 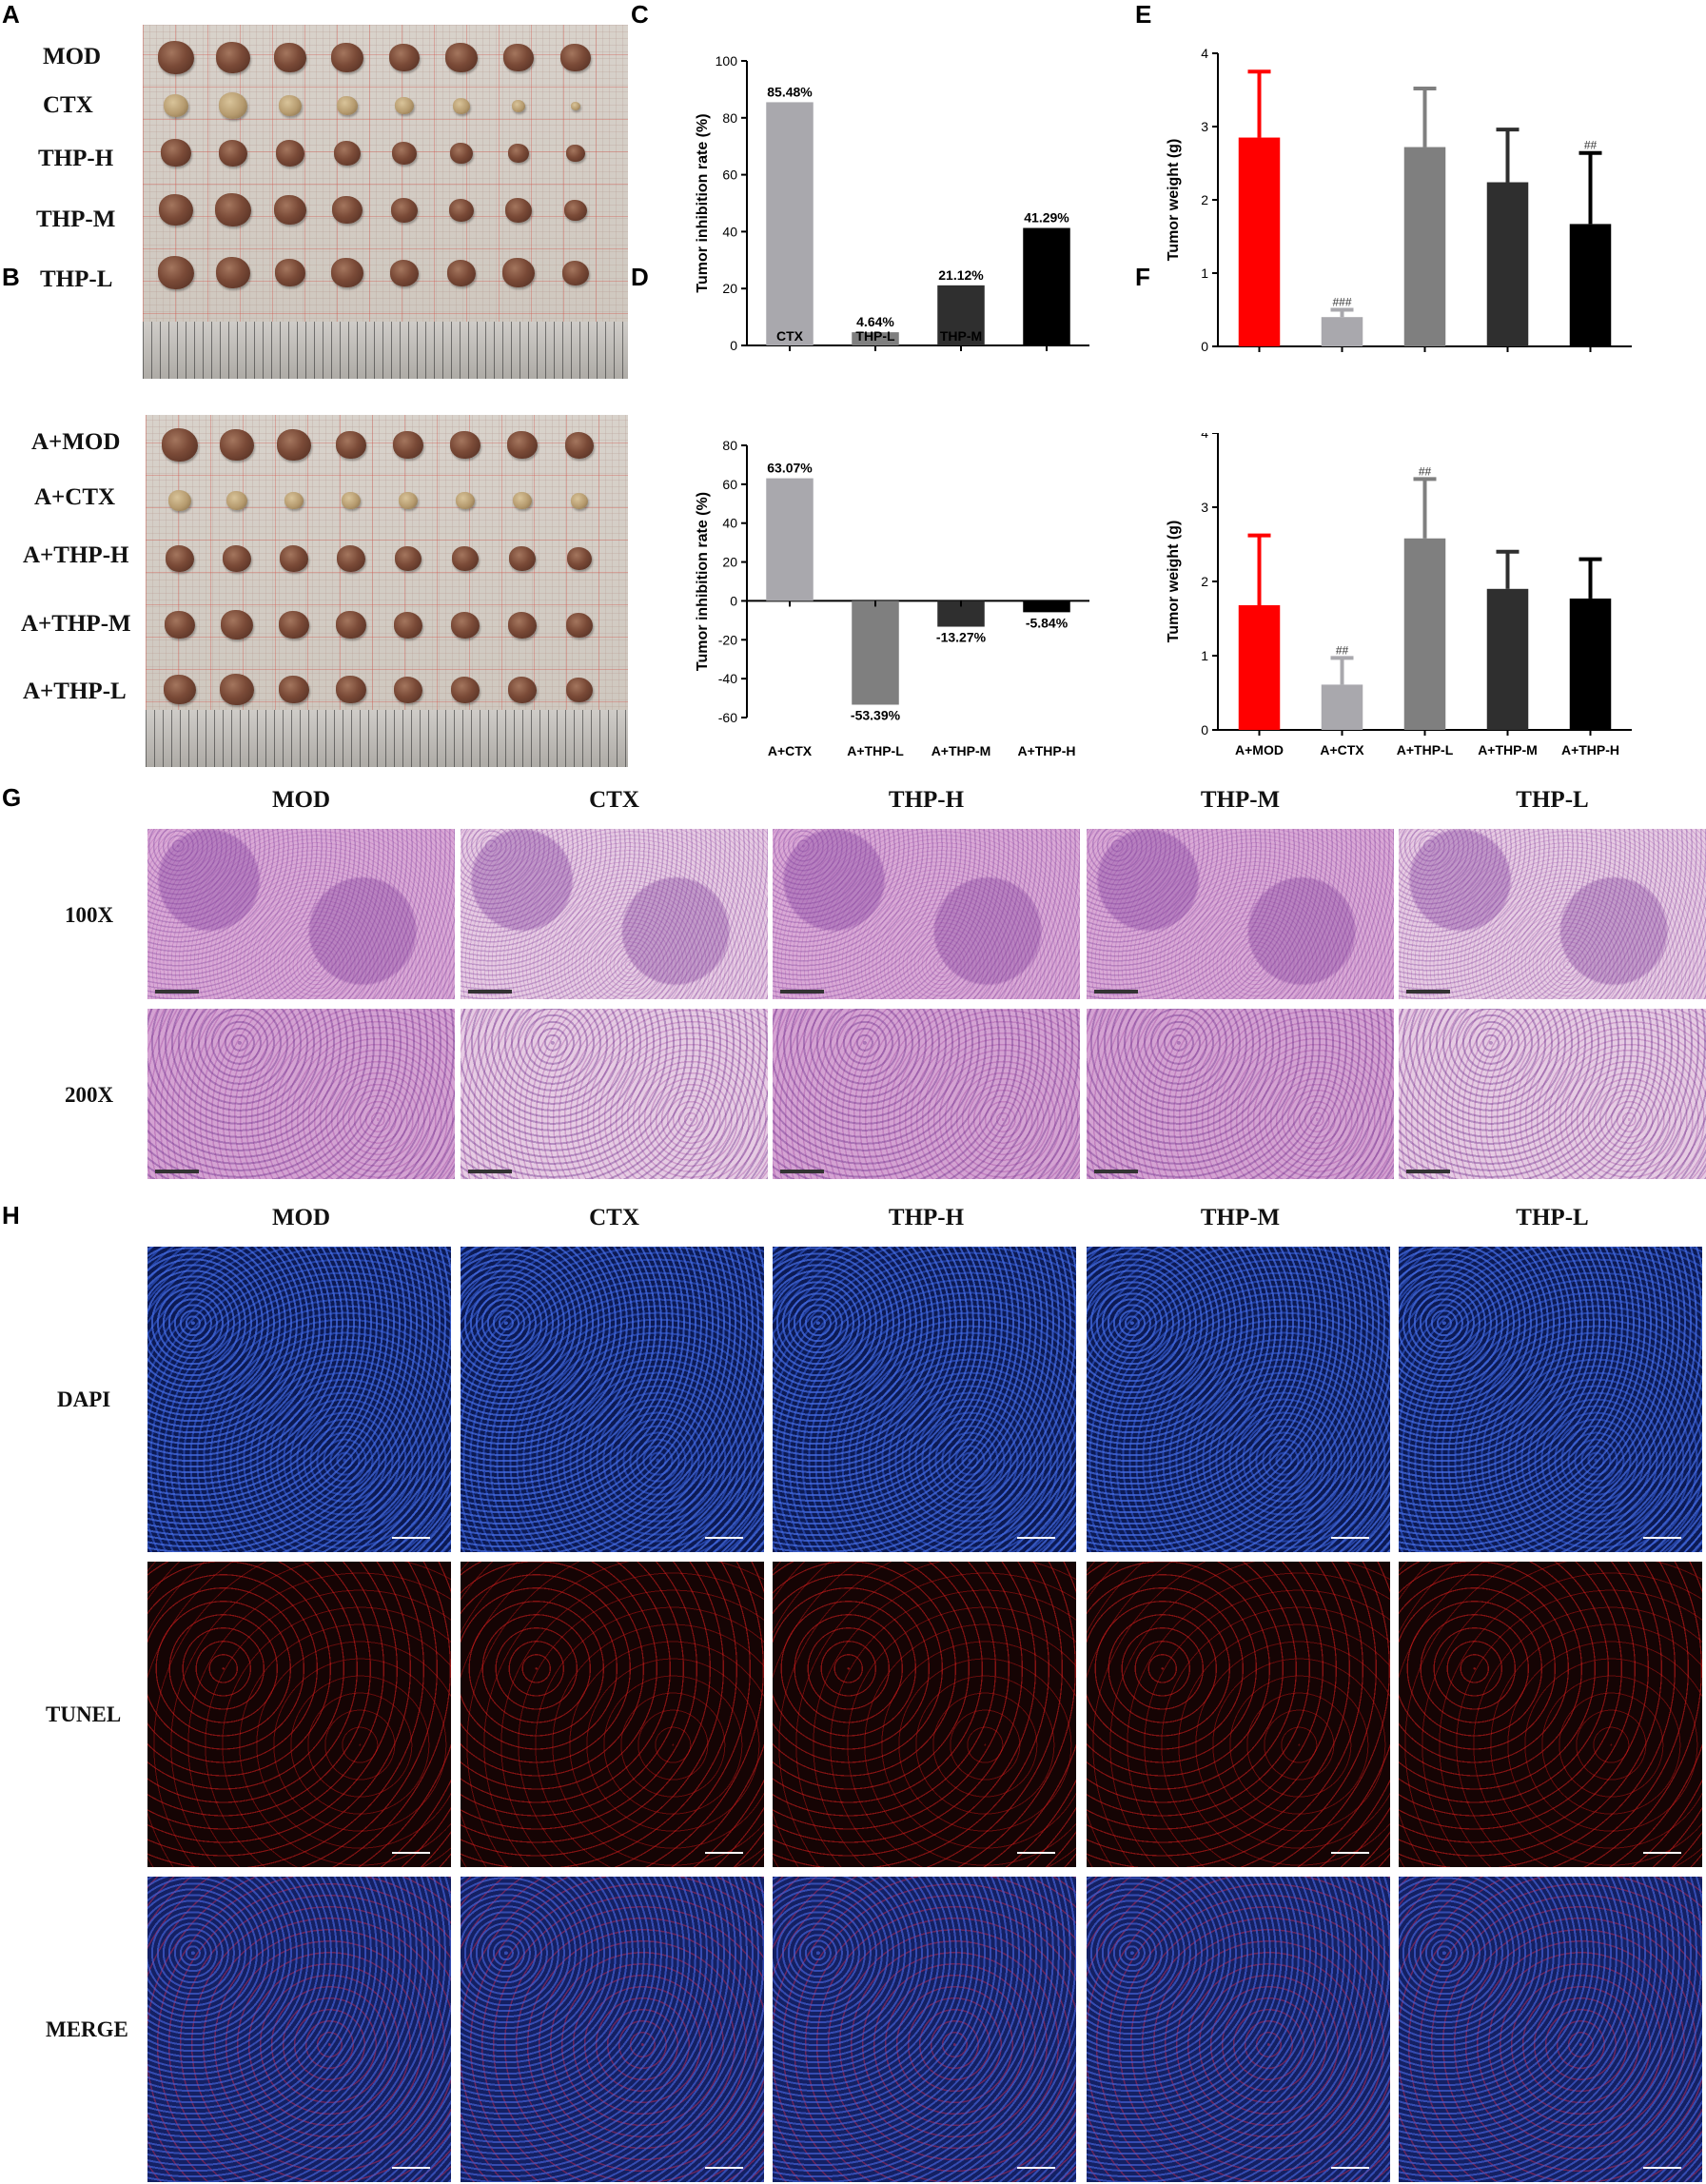 I want to click on y-tick-label: -20, so click(x=728, y=639).